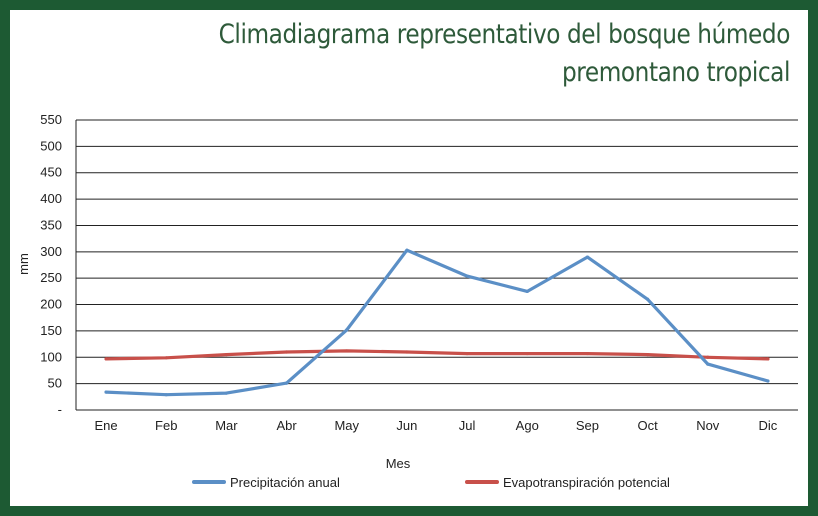 This screenshot has width=818, height=516. What do you see at coordinates (285, 482) in the screenshot?
I see `legend-label: Precipitación anual` at bounding box center [285, 482].